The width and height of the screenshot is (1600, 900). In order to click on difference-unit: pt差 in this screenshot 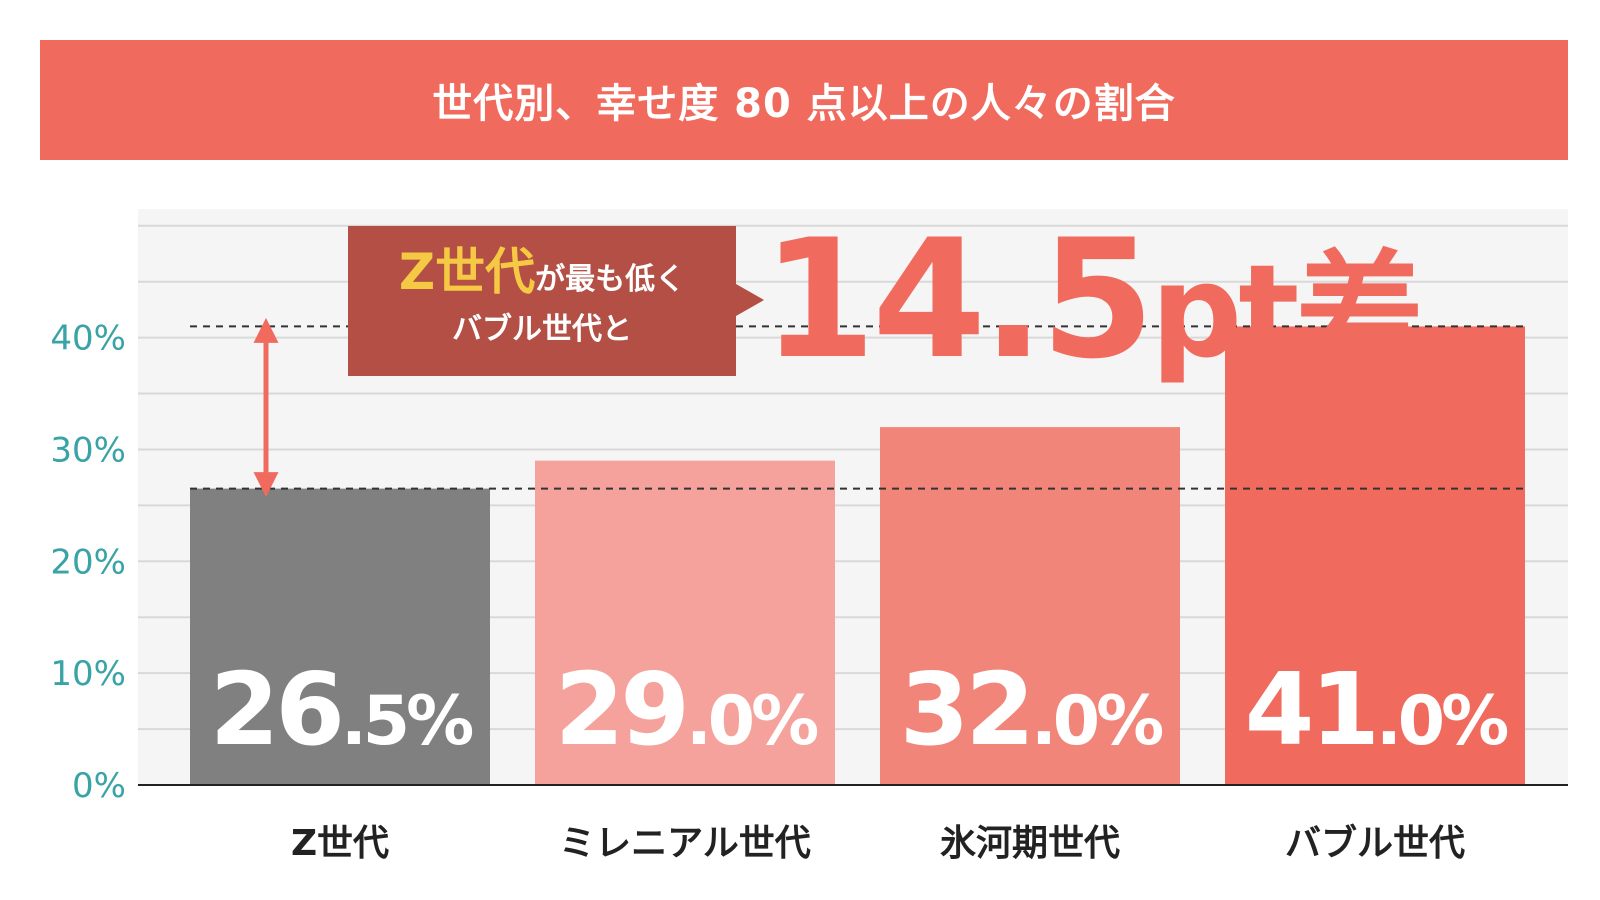, I will do `click(1287, 312)`.